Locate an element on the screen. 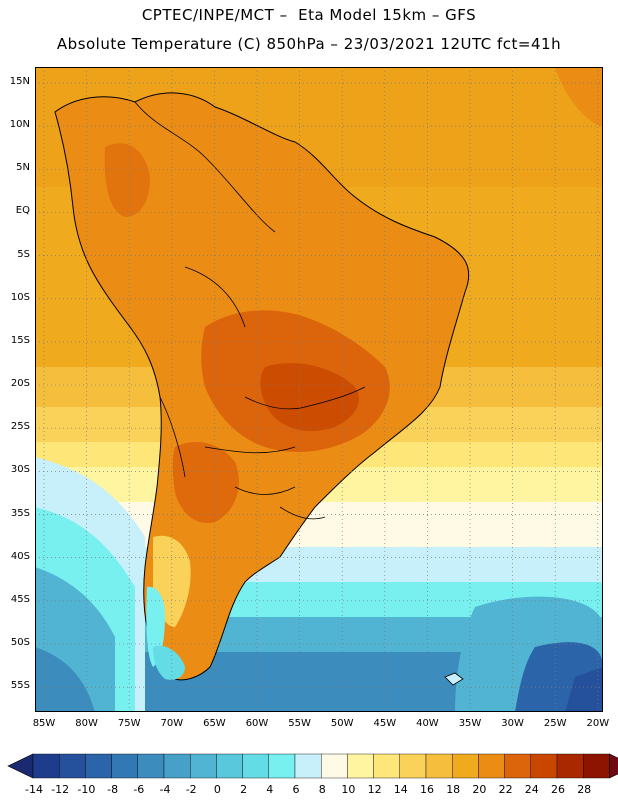 Image resolution: width=618 pixels, height=800 pixels. longitude-label: 75W is located at coordinates (129, 723).